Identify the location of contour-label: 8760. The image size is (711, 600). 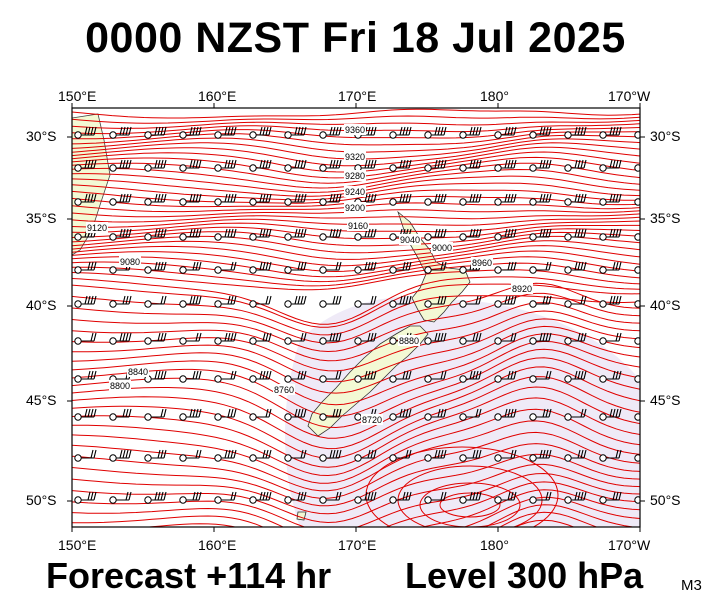
(284, 390).